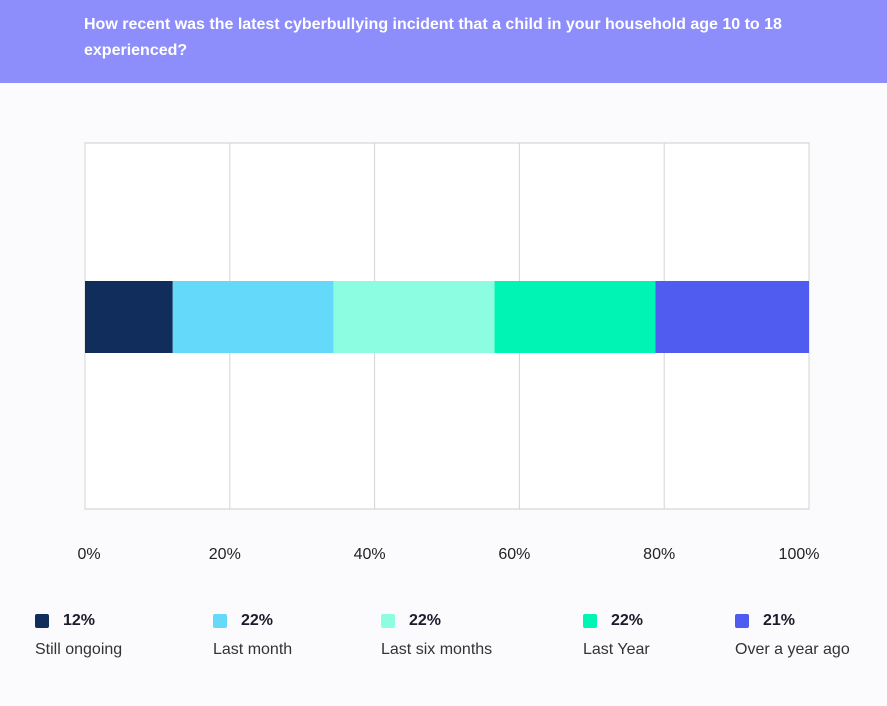  What do you see at coordinates (89, 554) in the screenshot?
I see `x-tick-label: 0%` at bounding box center [89, 554].